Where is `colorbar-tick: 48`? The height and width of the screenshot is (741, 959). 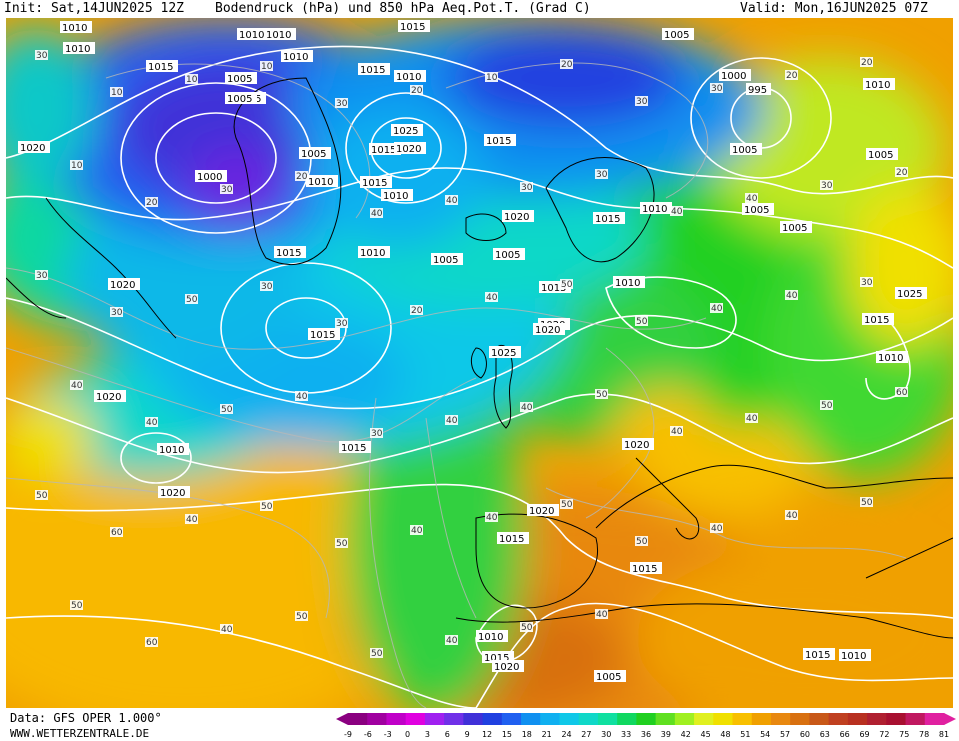
colorbar-tick: 48 is located at coordinates (725, 734).